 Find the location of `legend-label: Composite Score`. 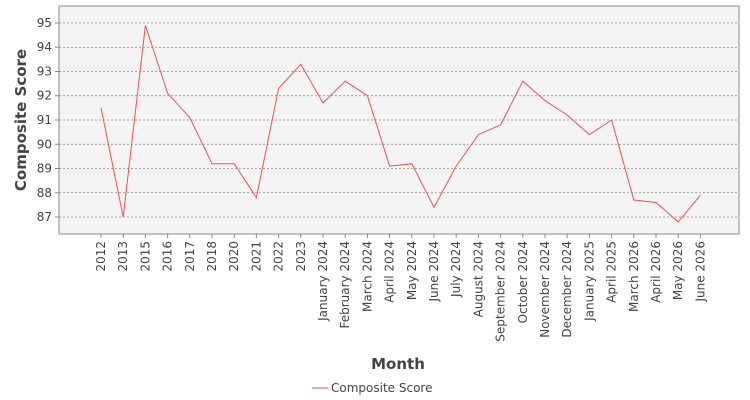

legend-label: Composite Score is located at coordinates (381, 388).